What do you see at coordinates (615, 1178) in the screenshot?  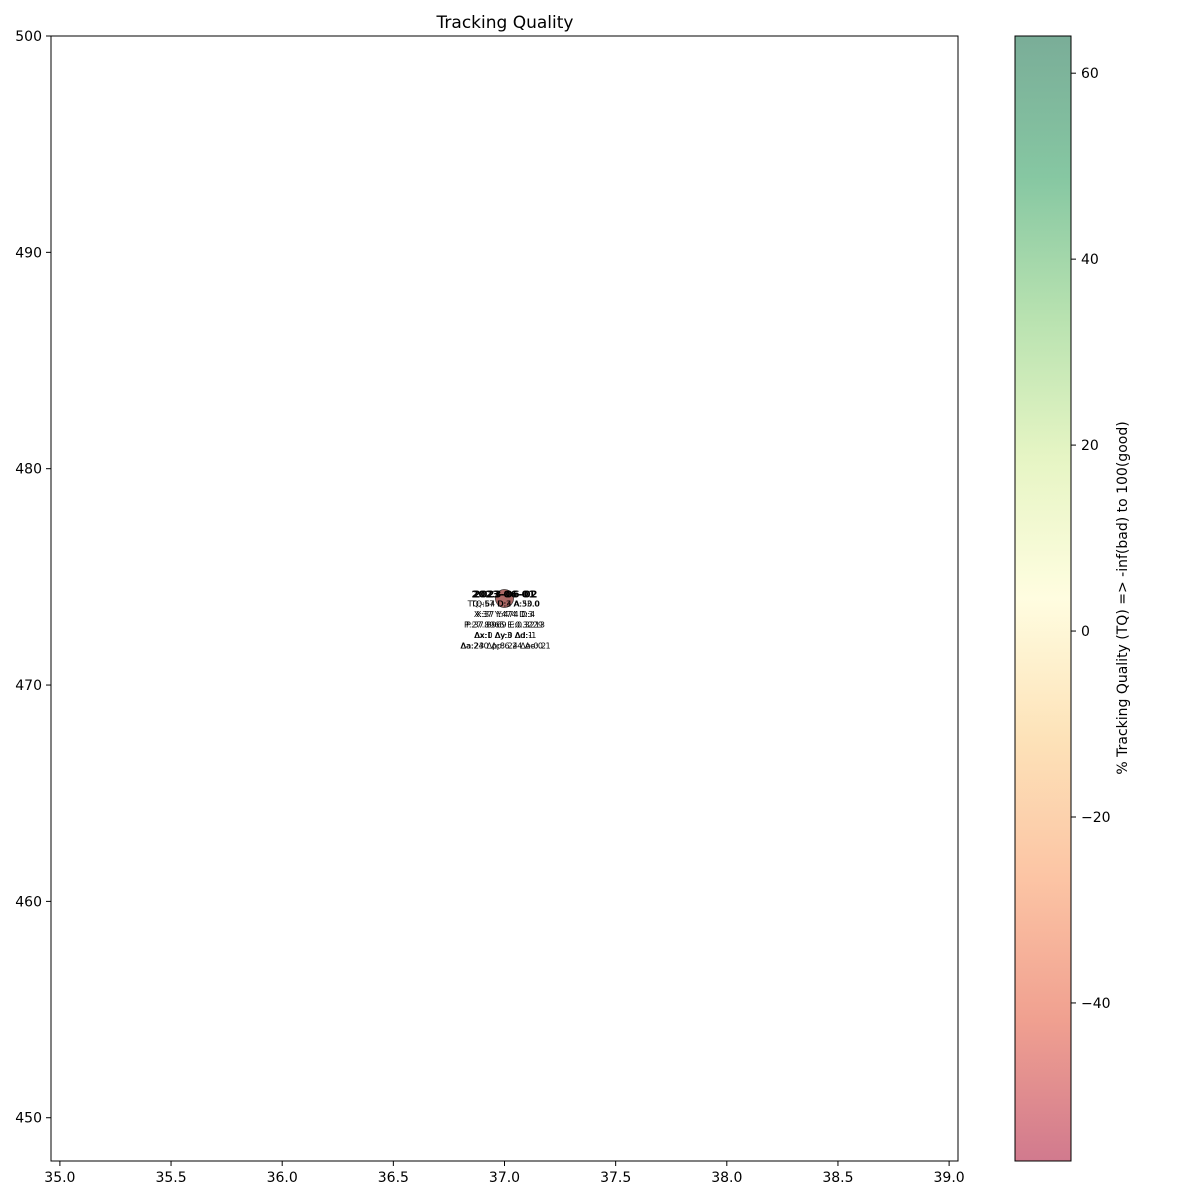 I see `x-tick-label: 37.5` at bounding box center [615, 1178].